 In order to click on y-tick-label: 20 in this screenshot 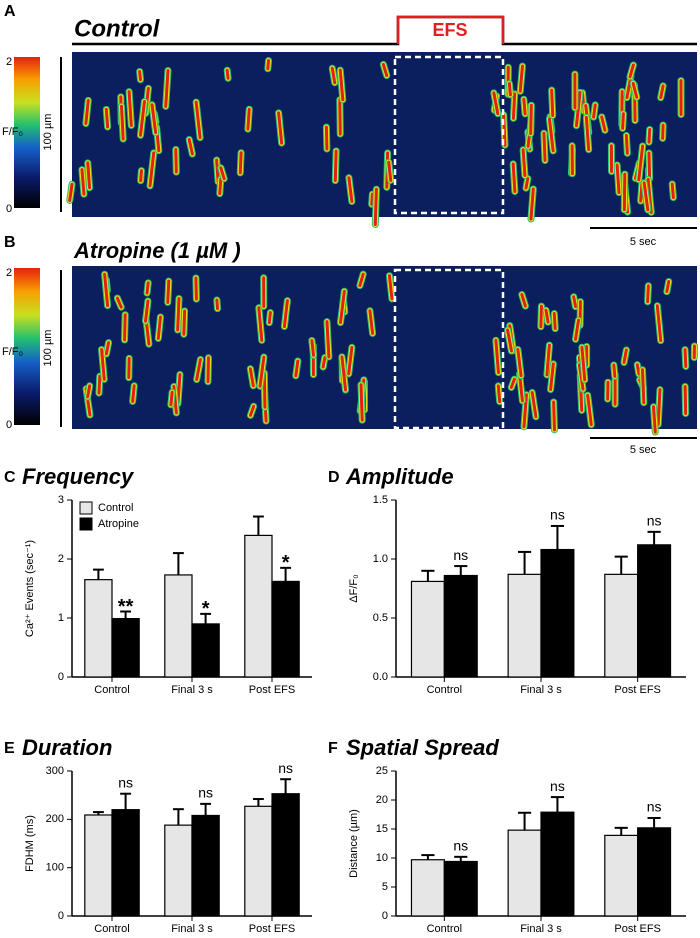, I will do `click(382, 800)`.